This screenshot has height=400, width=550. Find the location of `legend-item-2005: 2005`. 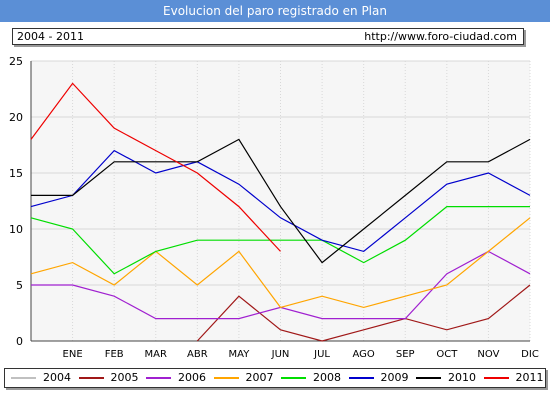

legend-item-2005: 2005 is located at coordinates (109, 378).